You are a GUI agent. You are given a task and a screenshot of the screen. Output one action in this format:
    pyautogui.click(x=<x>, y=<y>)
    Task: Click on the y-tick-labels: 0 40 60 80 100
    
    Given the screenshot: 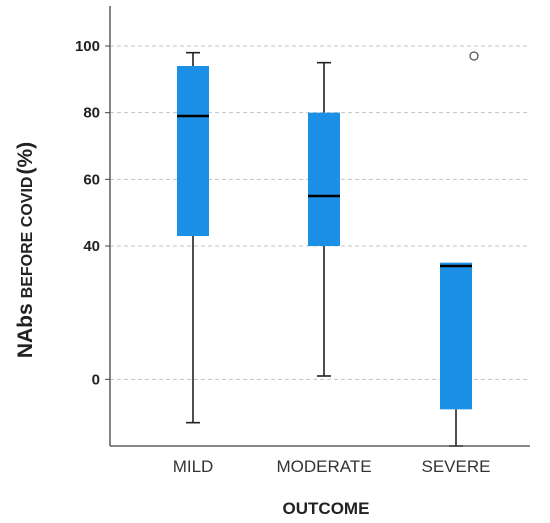 What is the action you would take?
    pyautogui.click(x=87, y=213)
    